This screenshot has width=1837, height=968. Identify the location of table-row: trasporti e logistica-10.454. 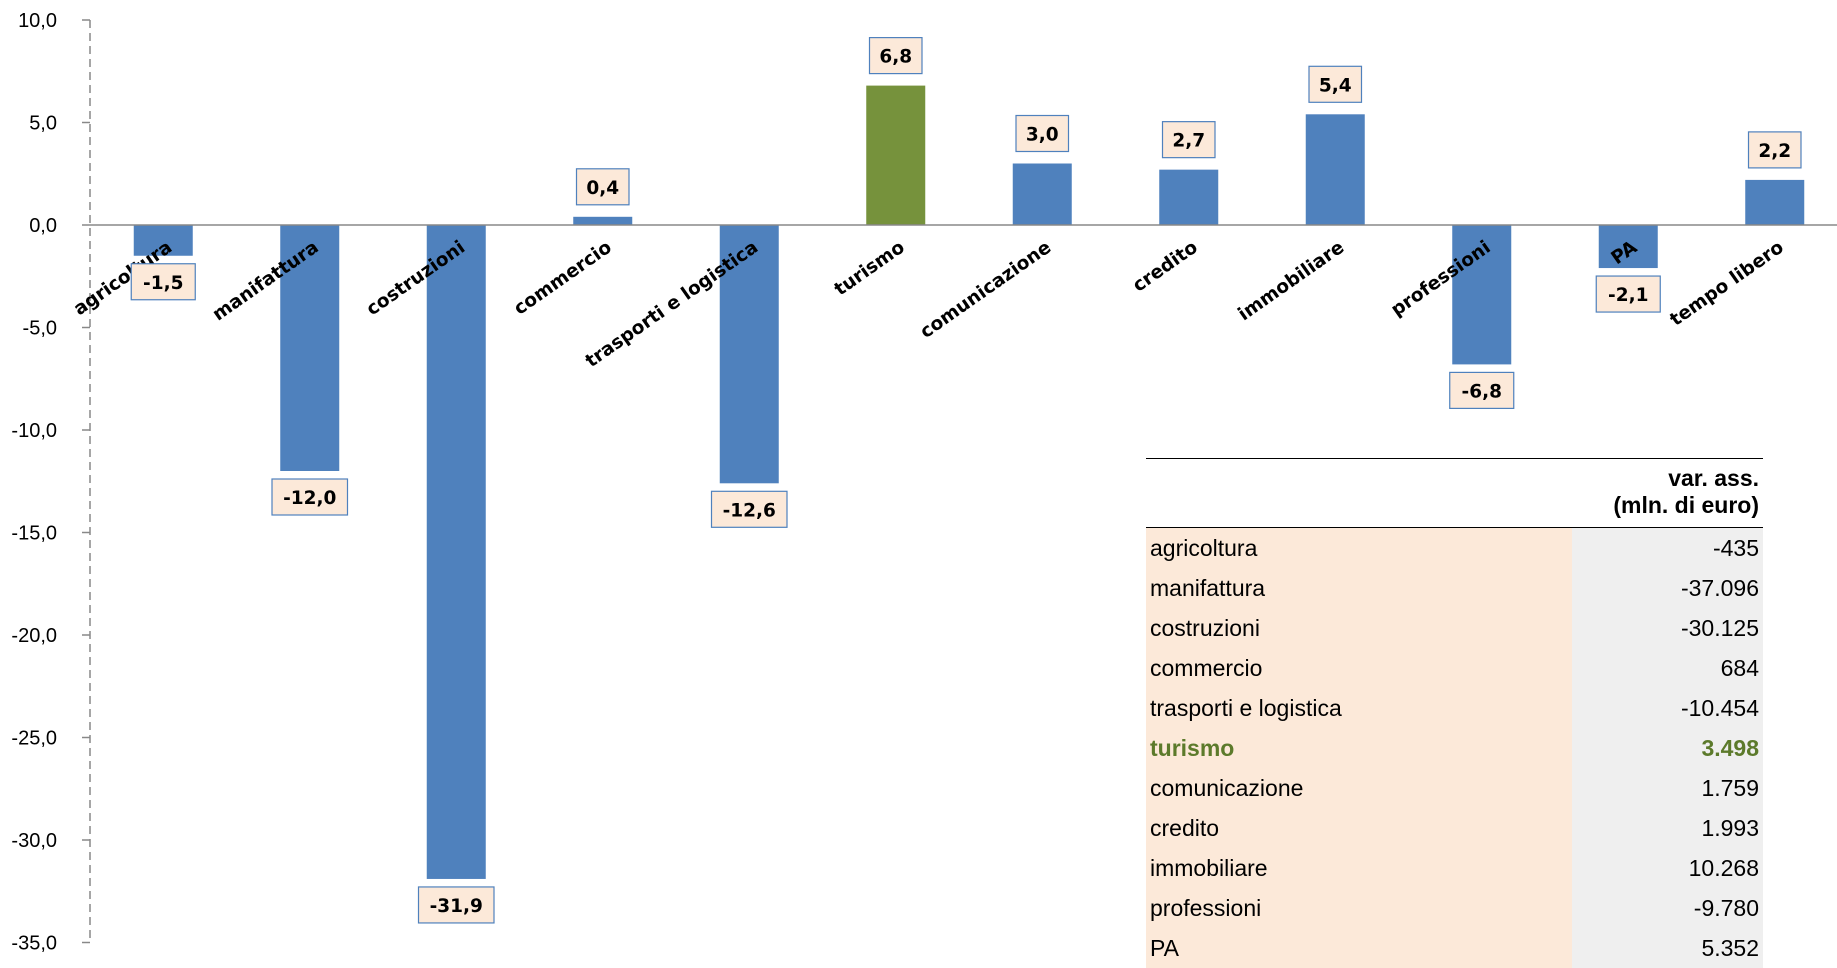
(1454, 708).